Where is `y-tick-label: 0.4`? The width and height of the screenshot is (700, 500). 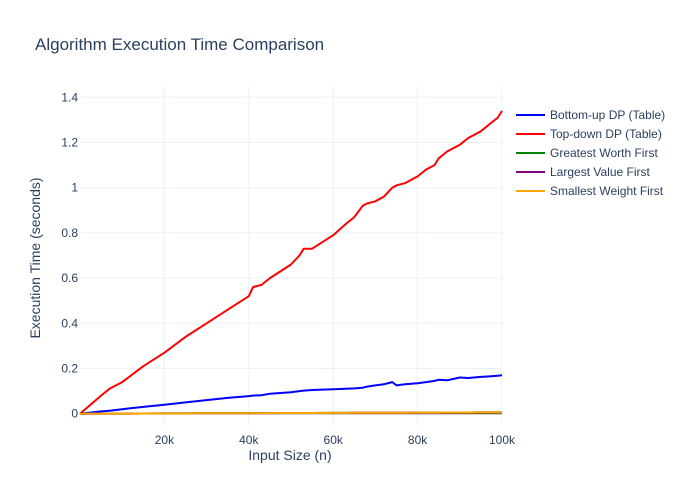
y-tick-label: 0.4 is located at coordinates (69, 323).